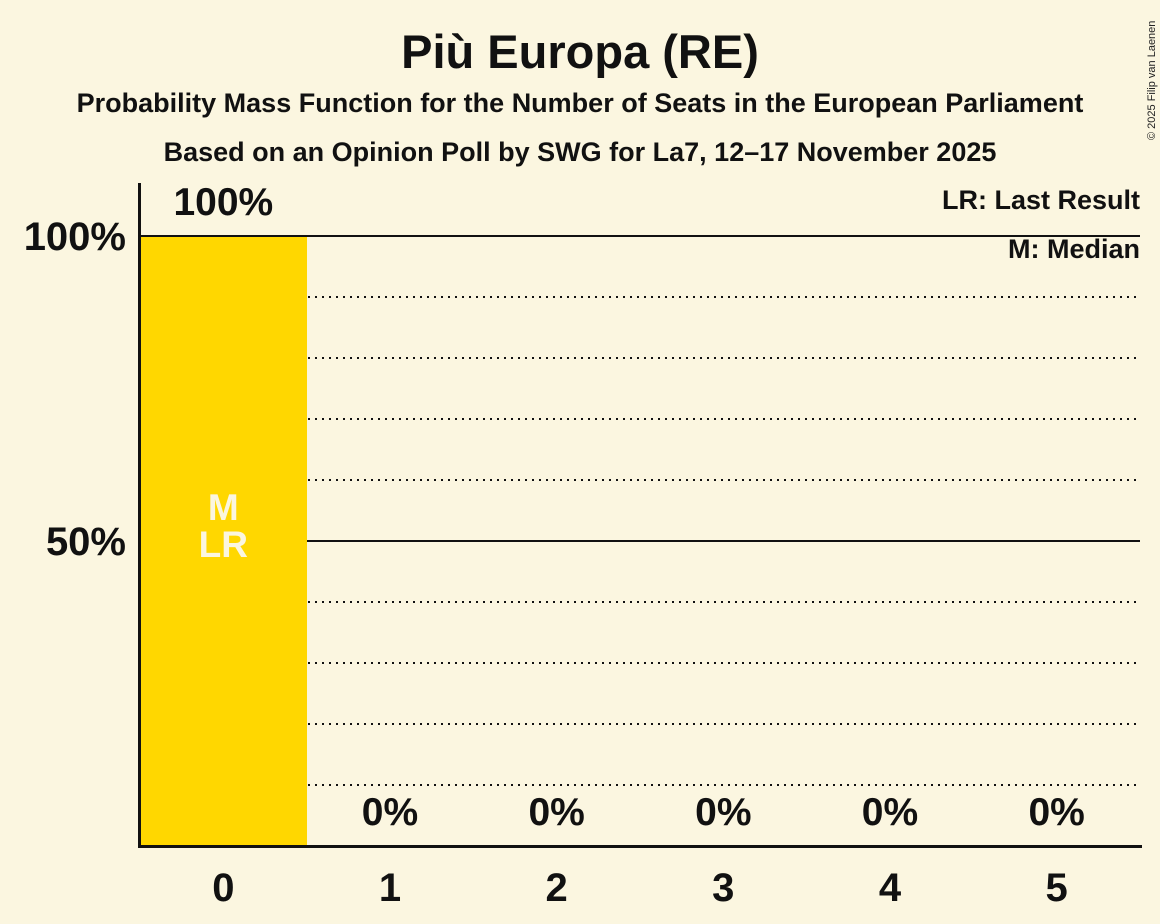  What do you see at coordinates (723, 515) in the screenshot?
I see `bar-group-3: 0%` at bounding box center [723, 515].